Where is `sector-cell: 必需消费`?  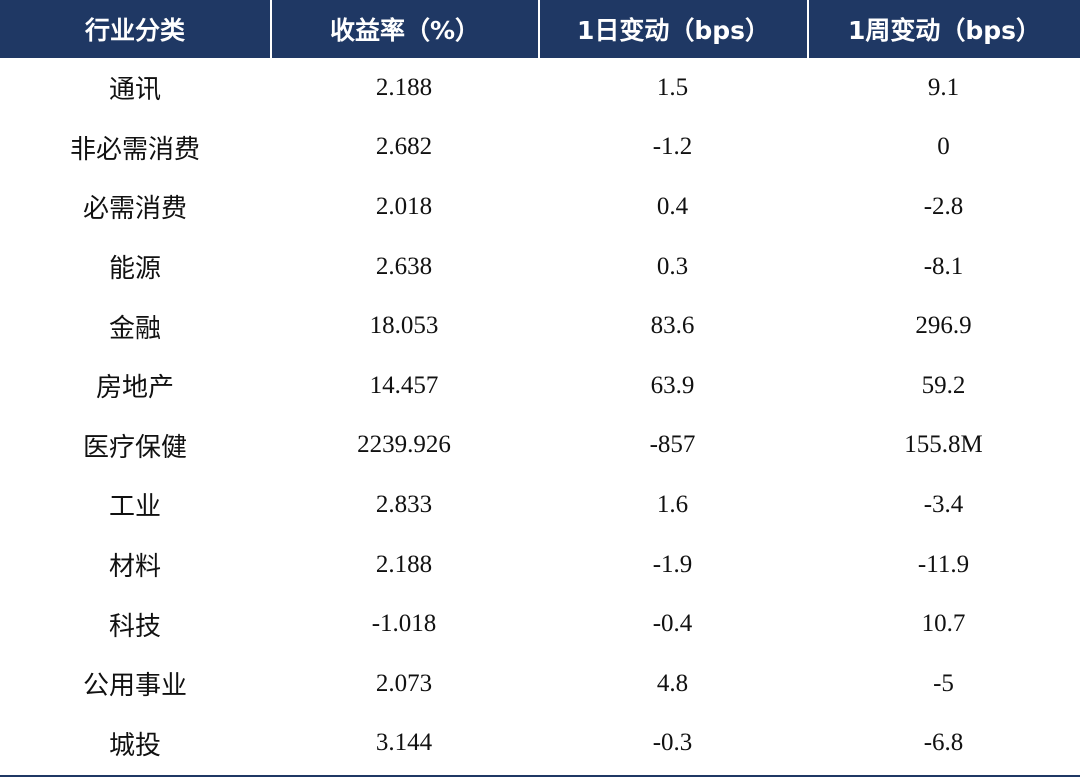 sector-cell: 必需消费 is located at coordinates (134, 209).